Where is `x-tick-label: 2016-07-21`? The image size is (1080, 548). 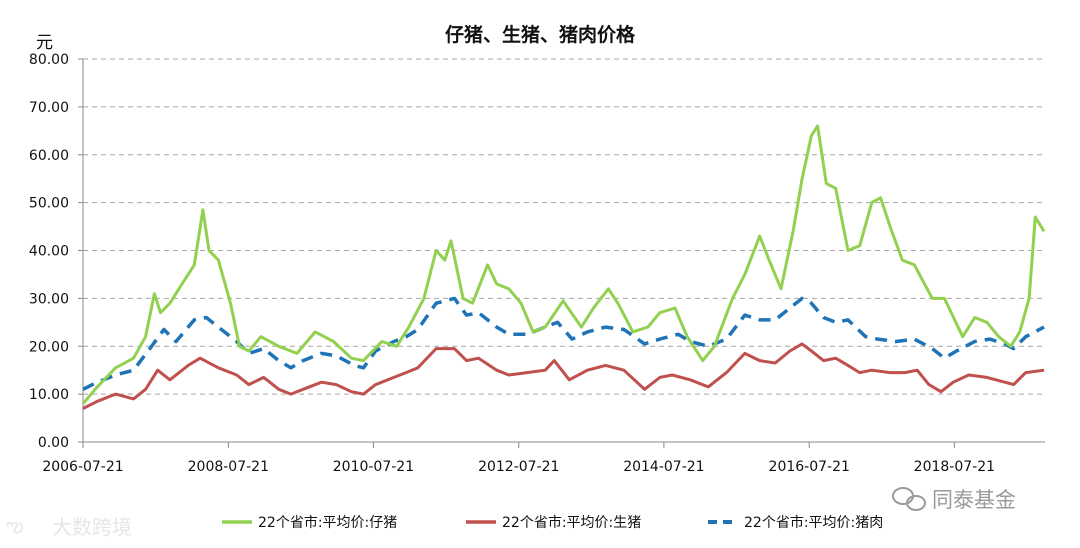 x-tick-label: 2016-07-21 is located at coordinates (809, 467).